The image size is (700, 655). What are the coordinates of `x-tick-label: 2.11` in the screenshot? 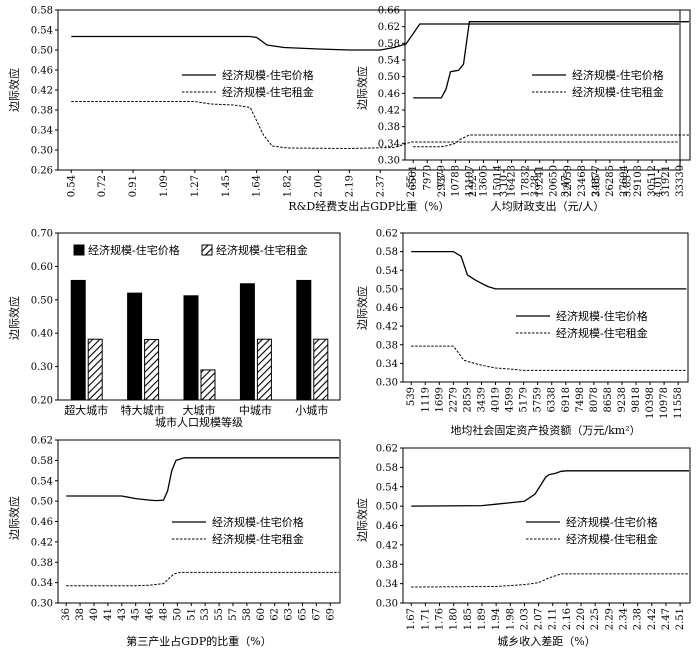 It's located at (553, 619).